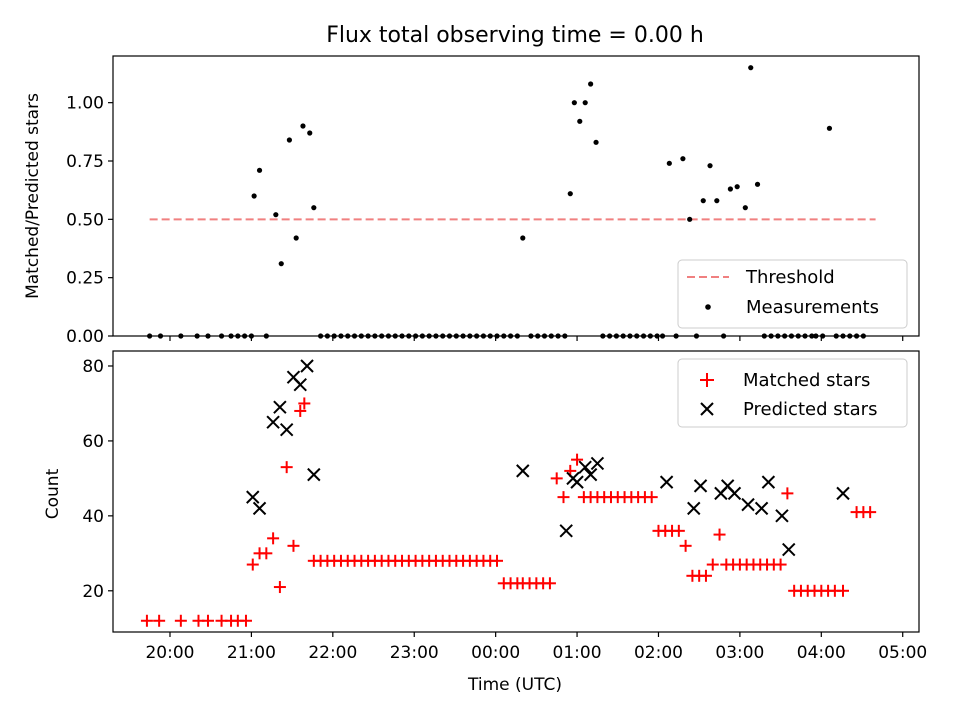 This screenshot has width=960, height=720. What do you see at coordinates (97, 479) in the screenshot?
I see `bottom-y-ticks: 20 40 60 80` at bounding box center [97, 479].